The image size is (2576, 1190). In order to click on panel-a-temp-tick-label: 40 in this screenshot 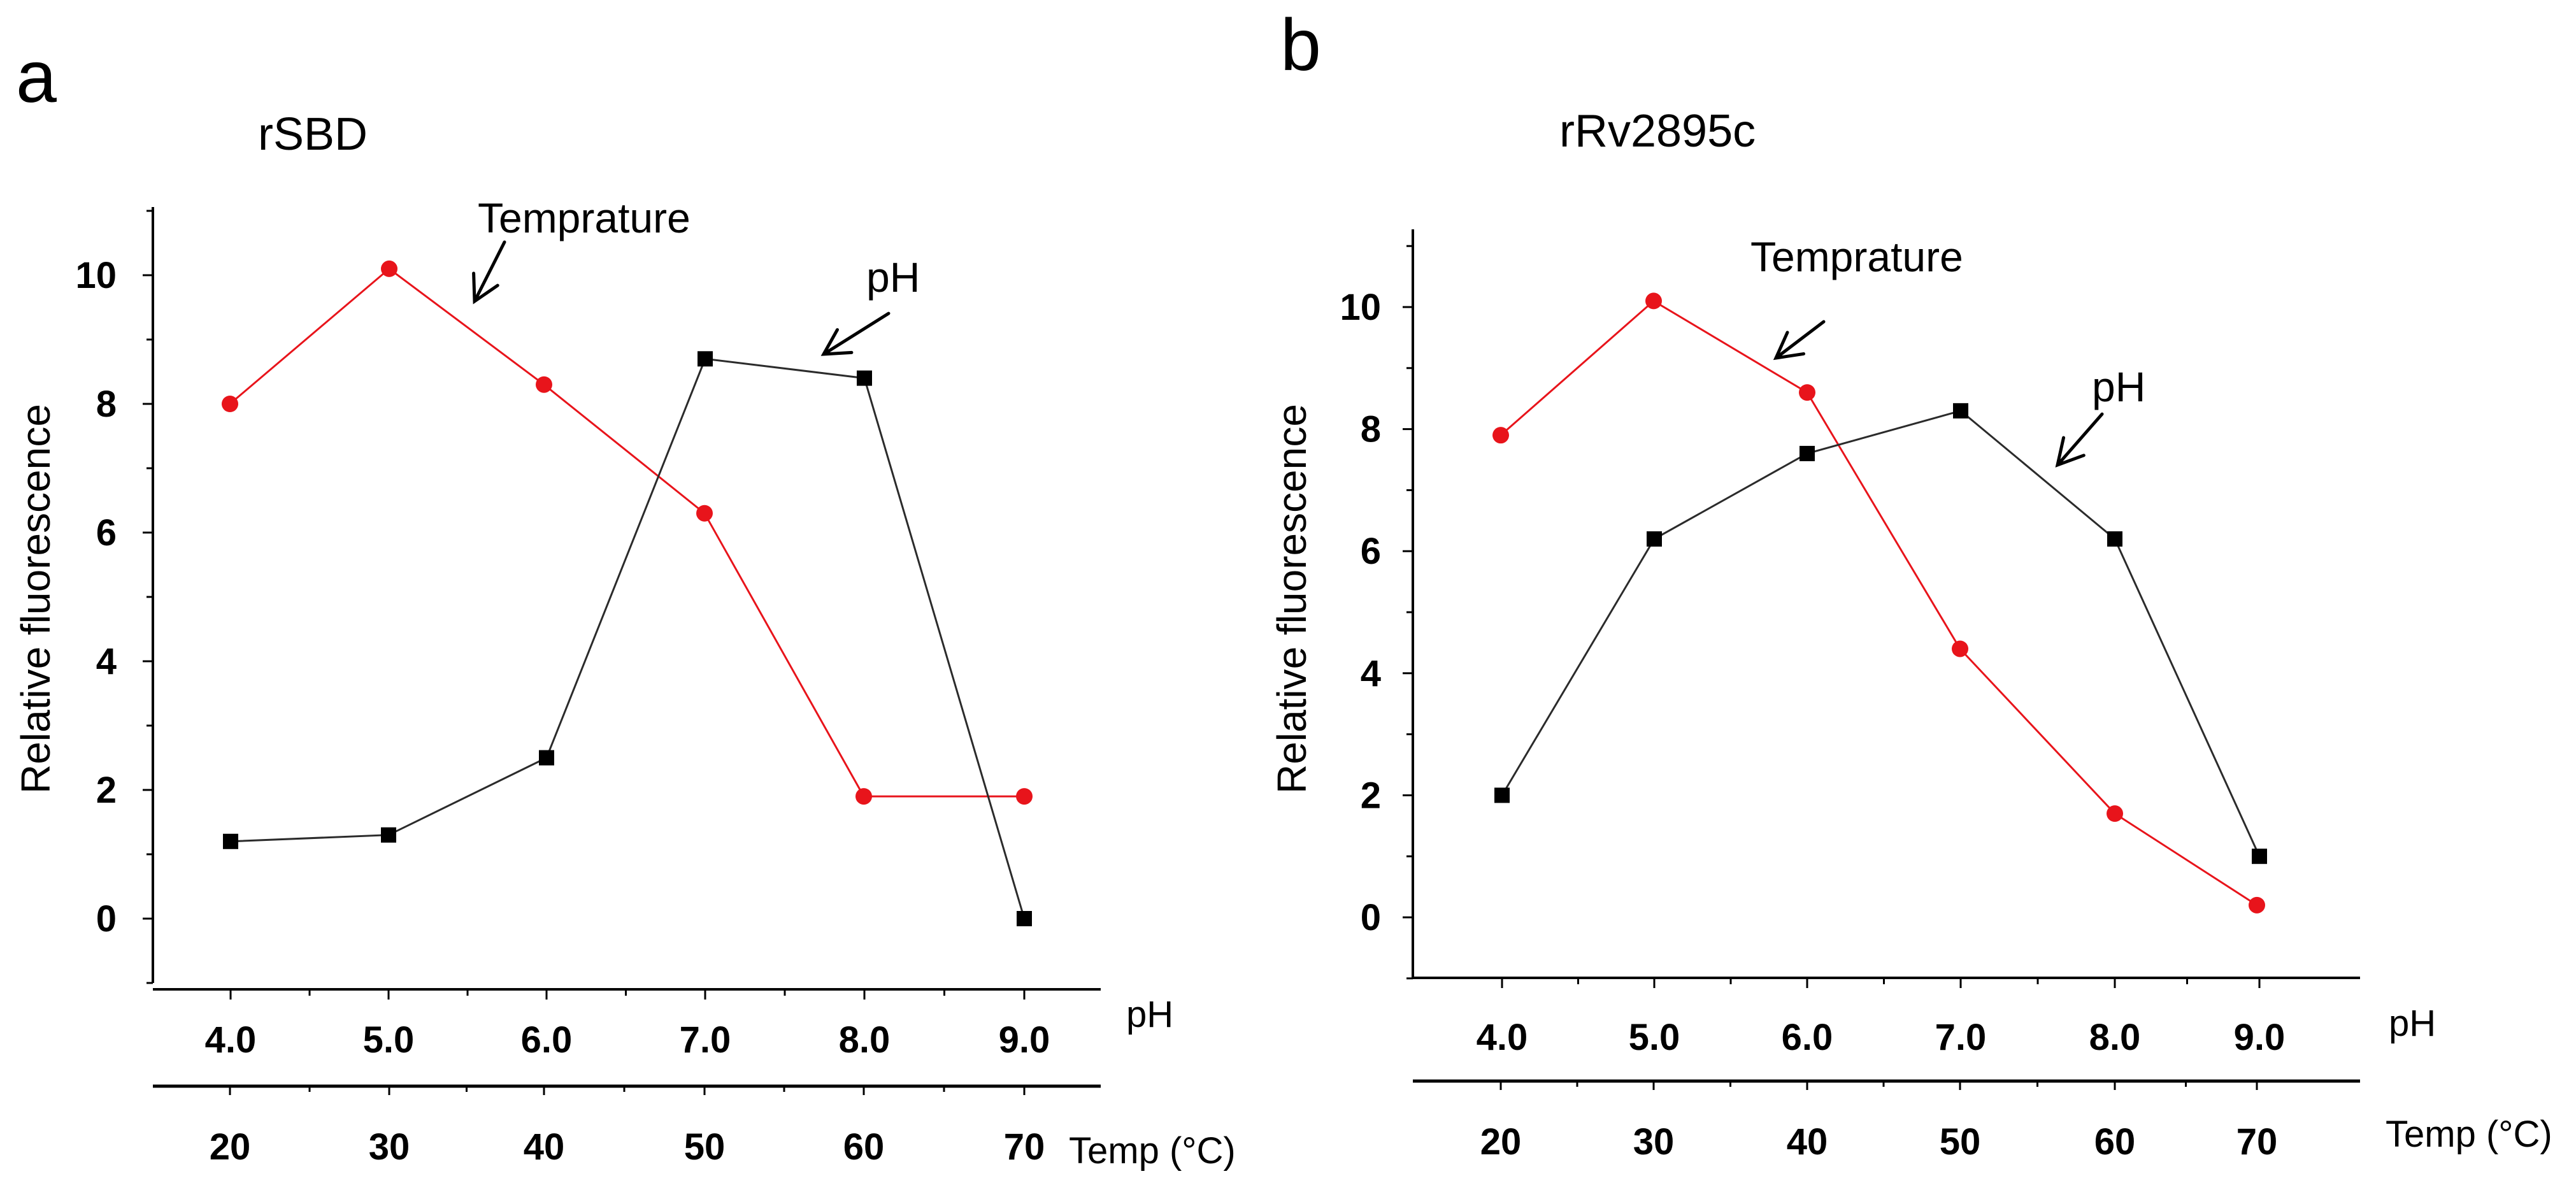, I will do `click(544, 1147)`.